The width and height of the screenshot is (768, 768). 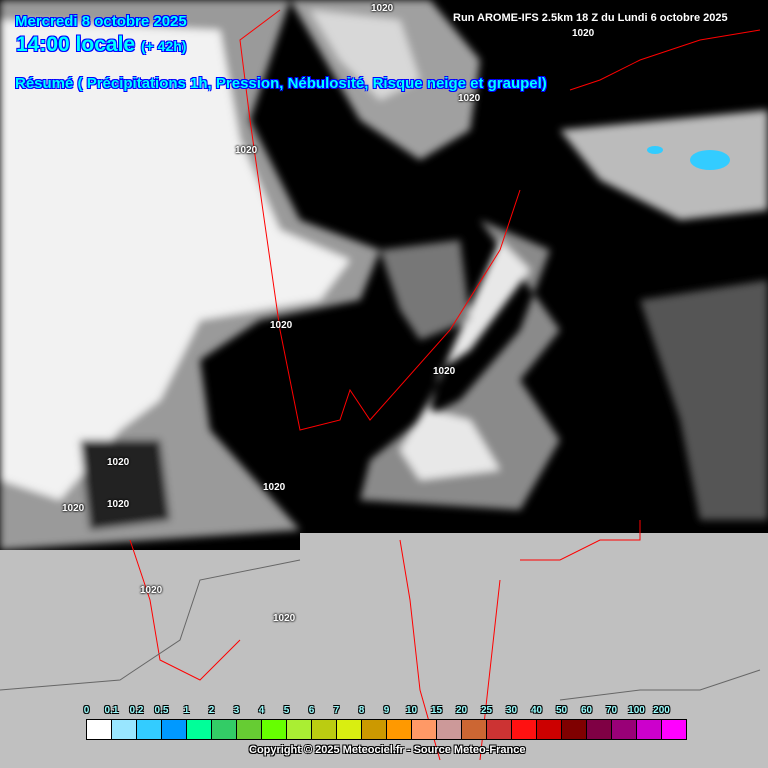 What do you see at coordinates (536, 710) in the screenshot?
I see `legend-label: 40` at bounding box center [536, 710].